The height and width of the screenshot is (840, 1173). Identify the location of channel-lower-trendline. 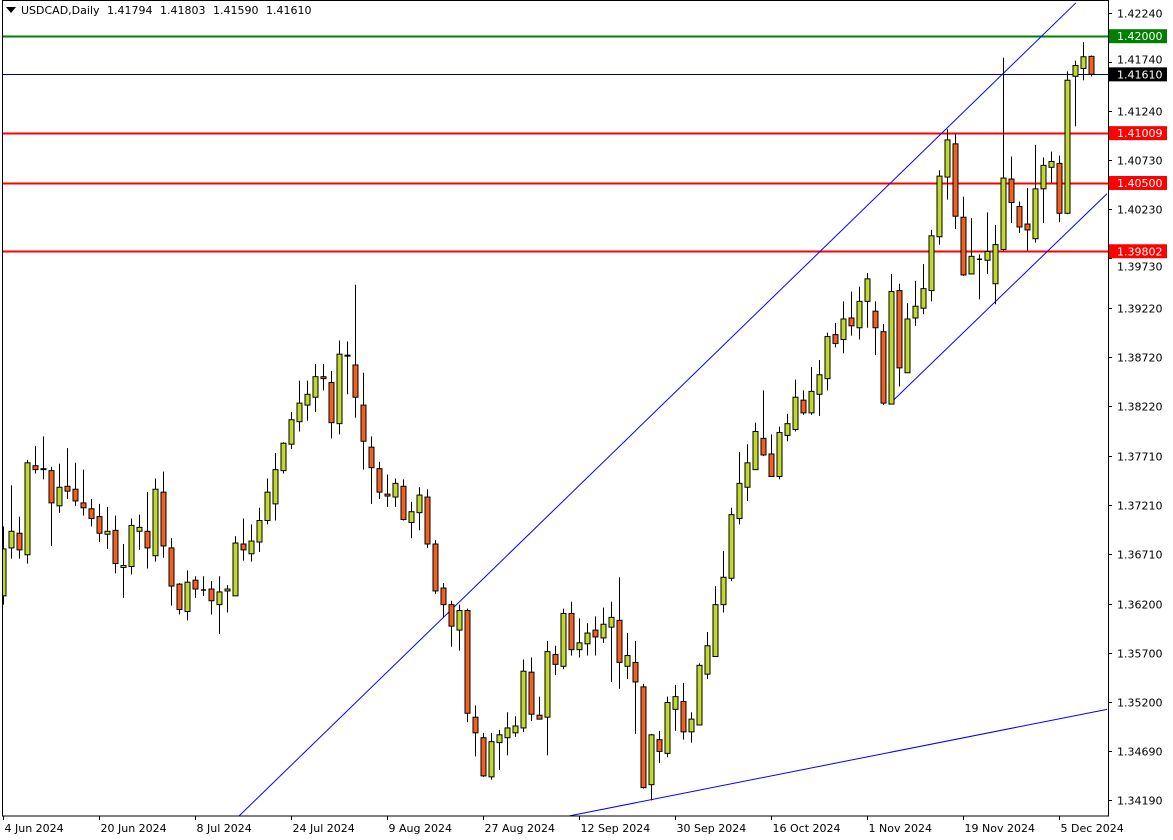
(998, 299).